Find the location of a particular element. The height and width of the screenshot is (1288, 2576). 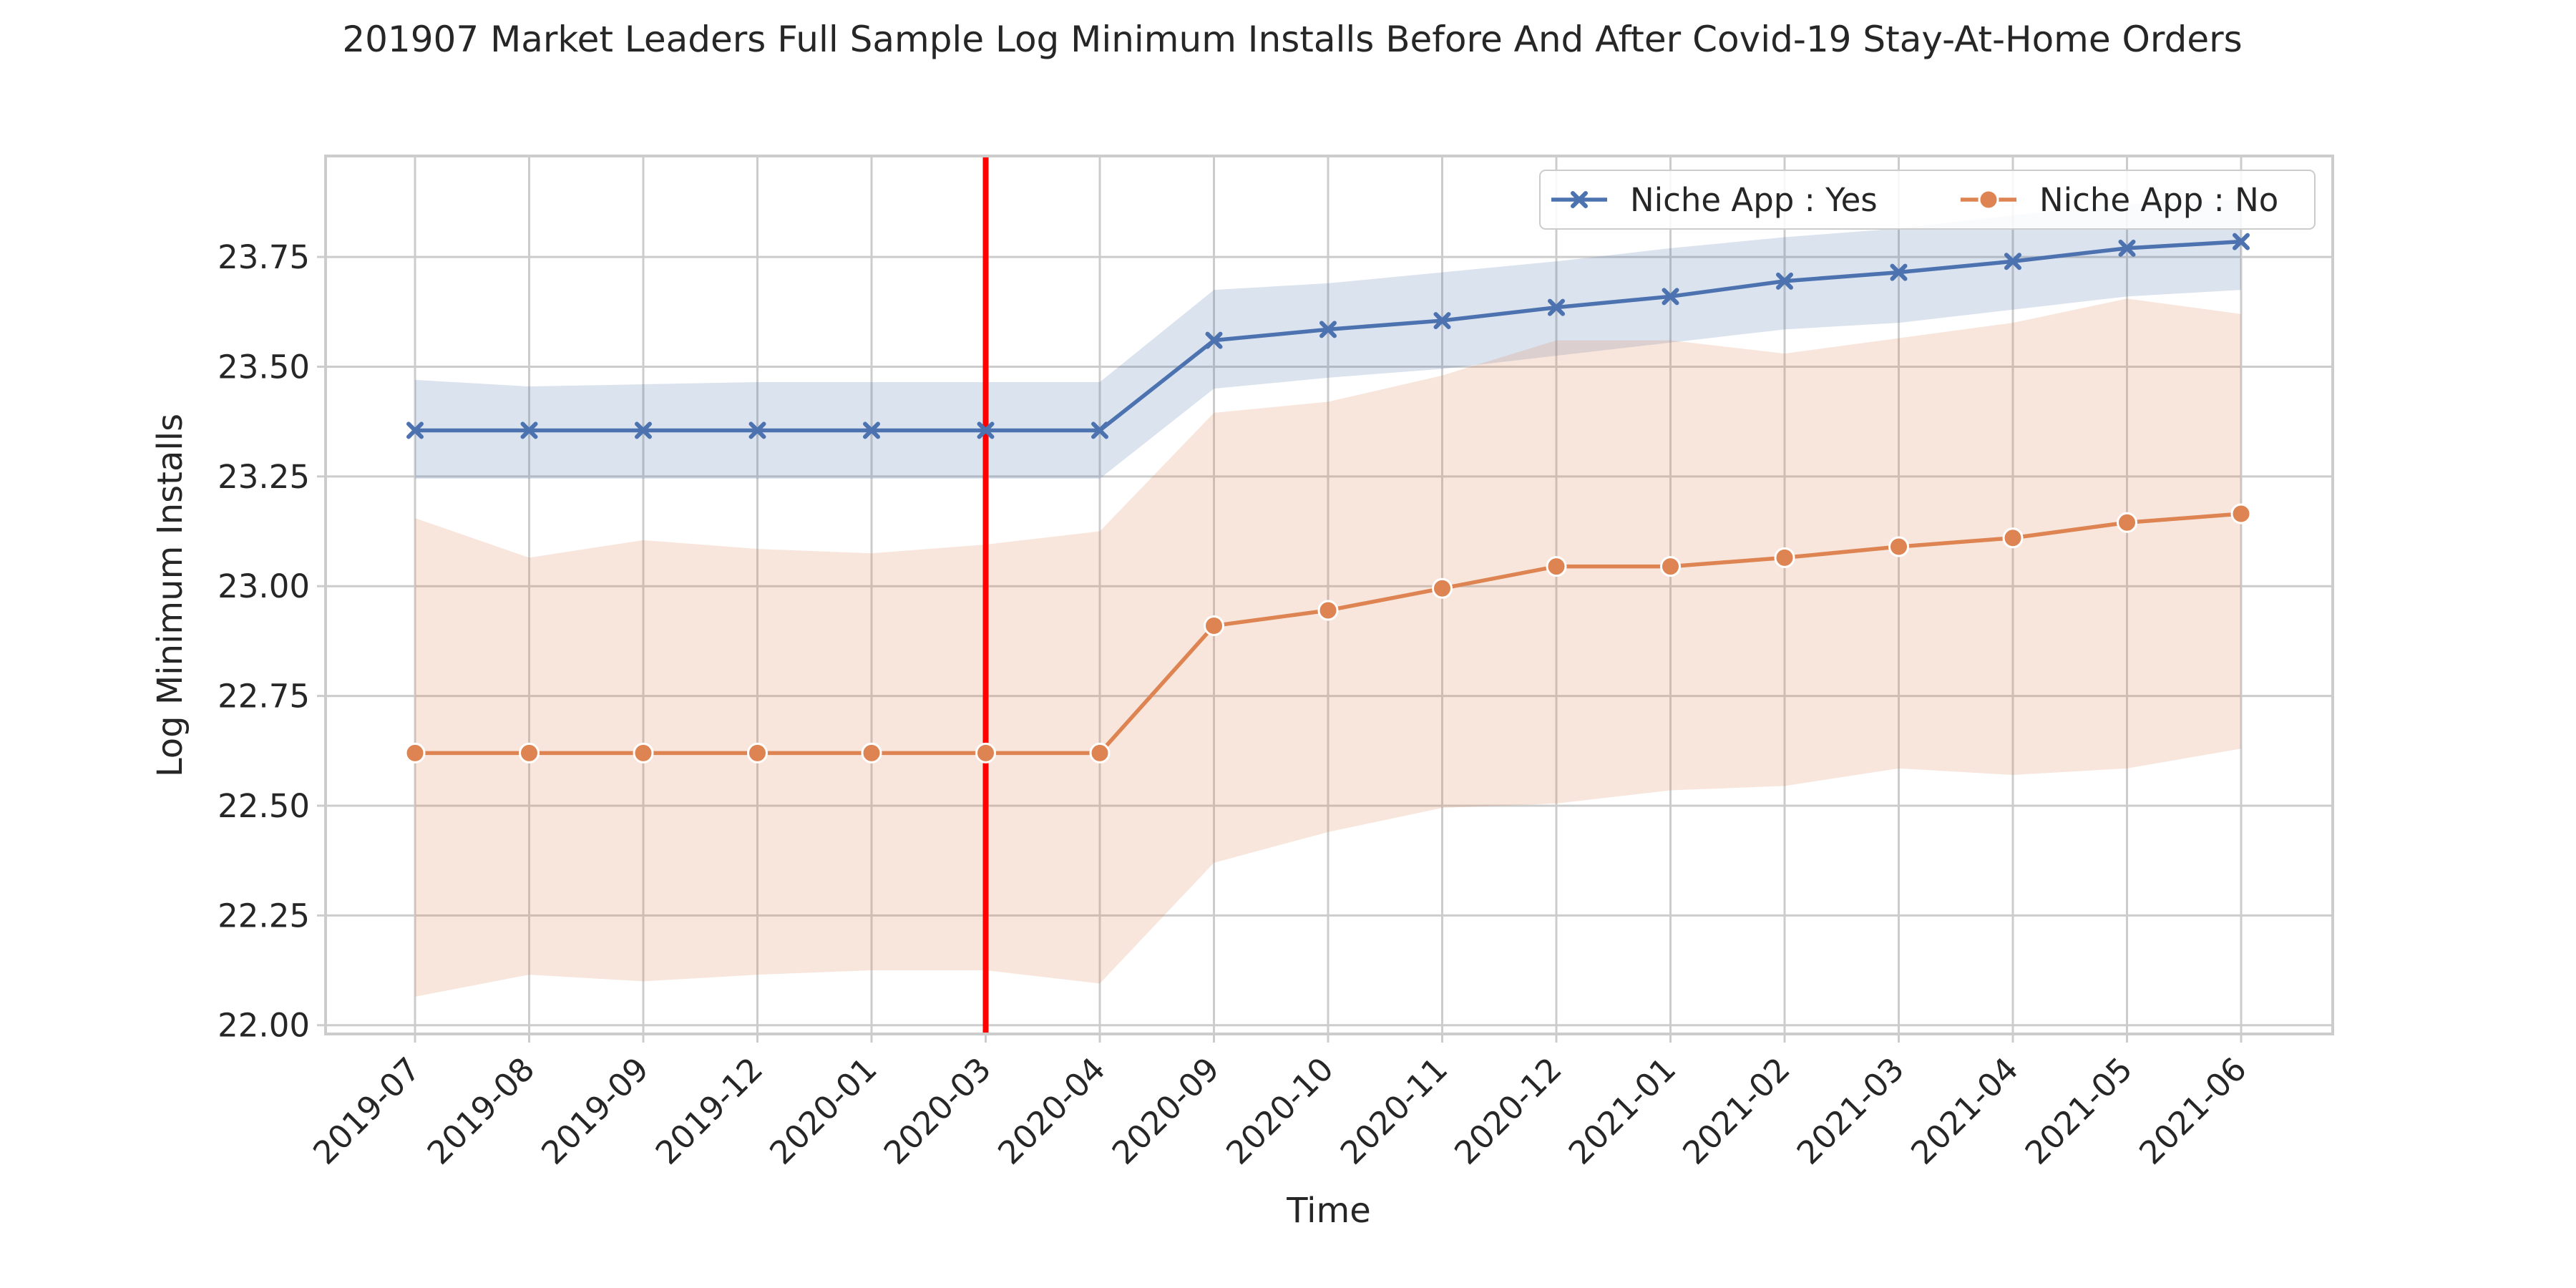

x-tick-label: 2020-11 is located at coordinates (1394, 1110).